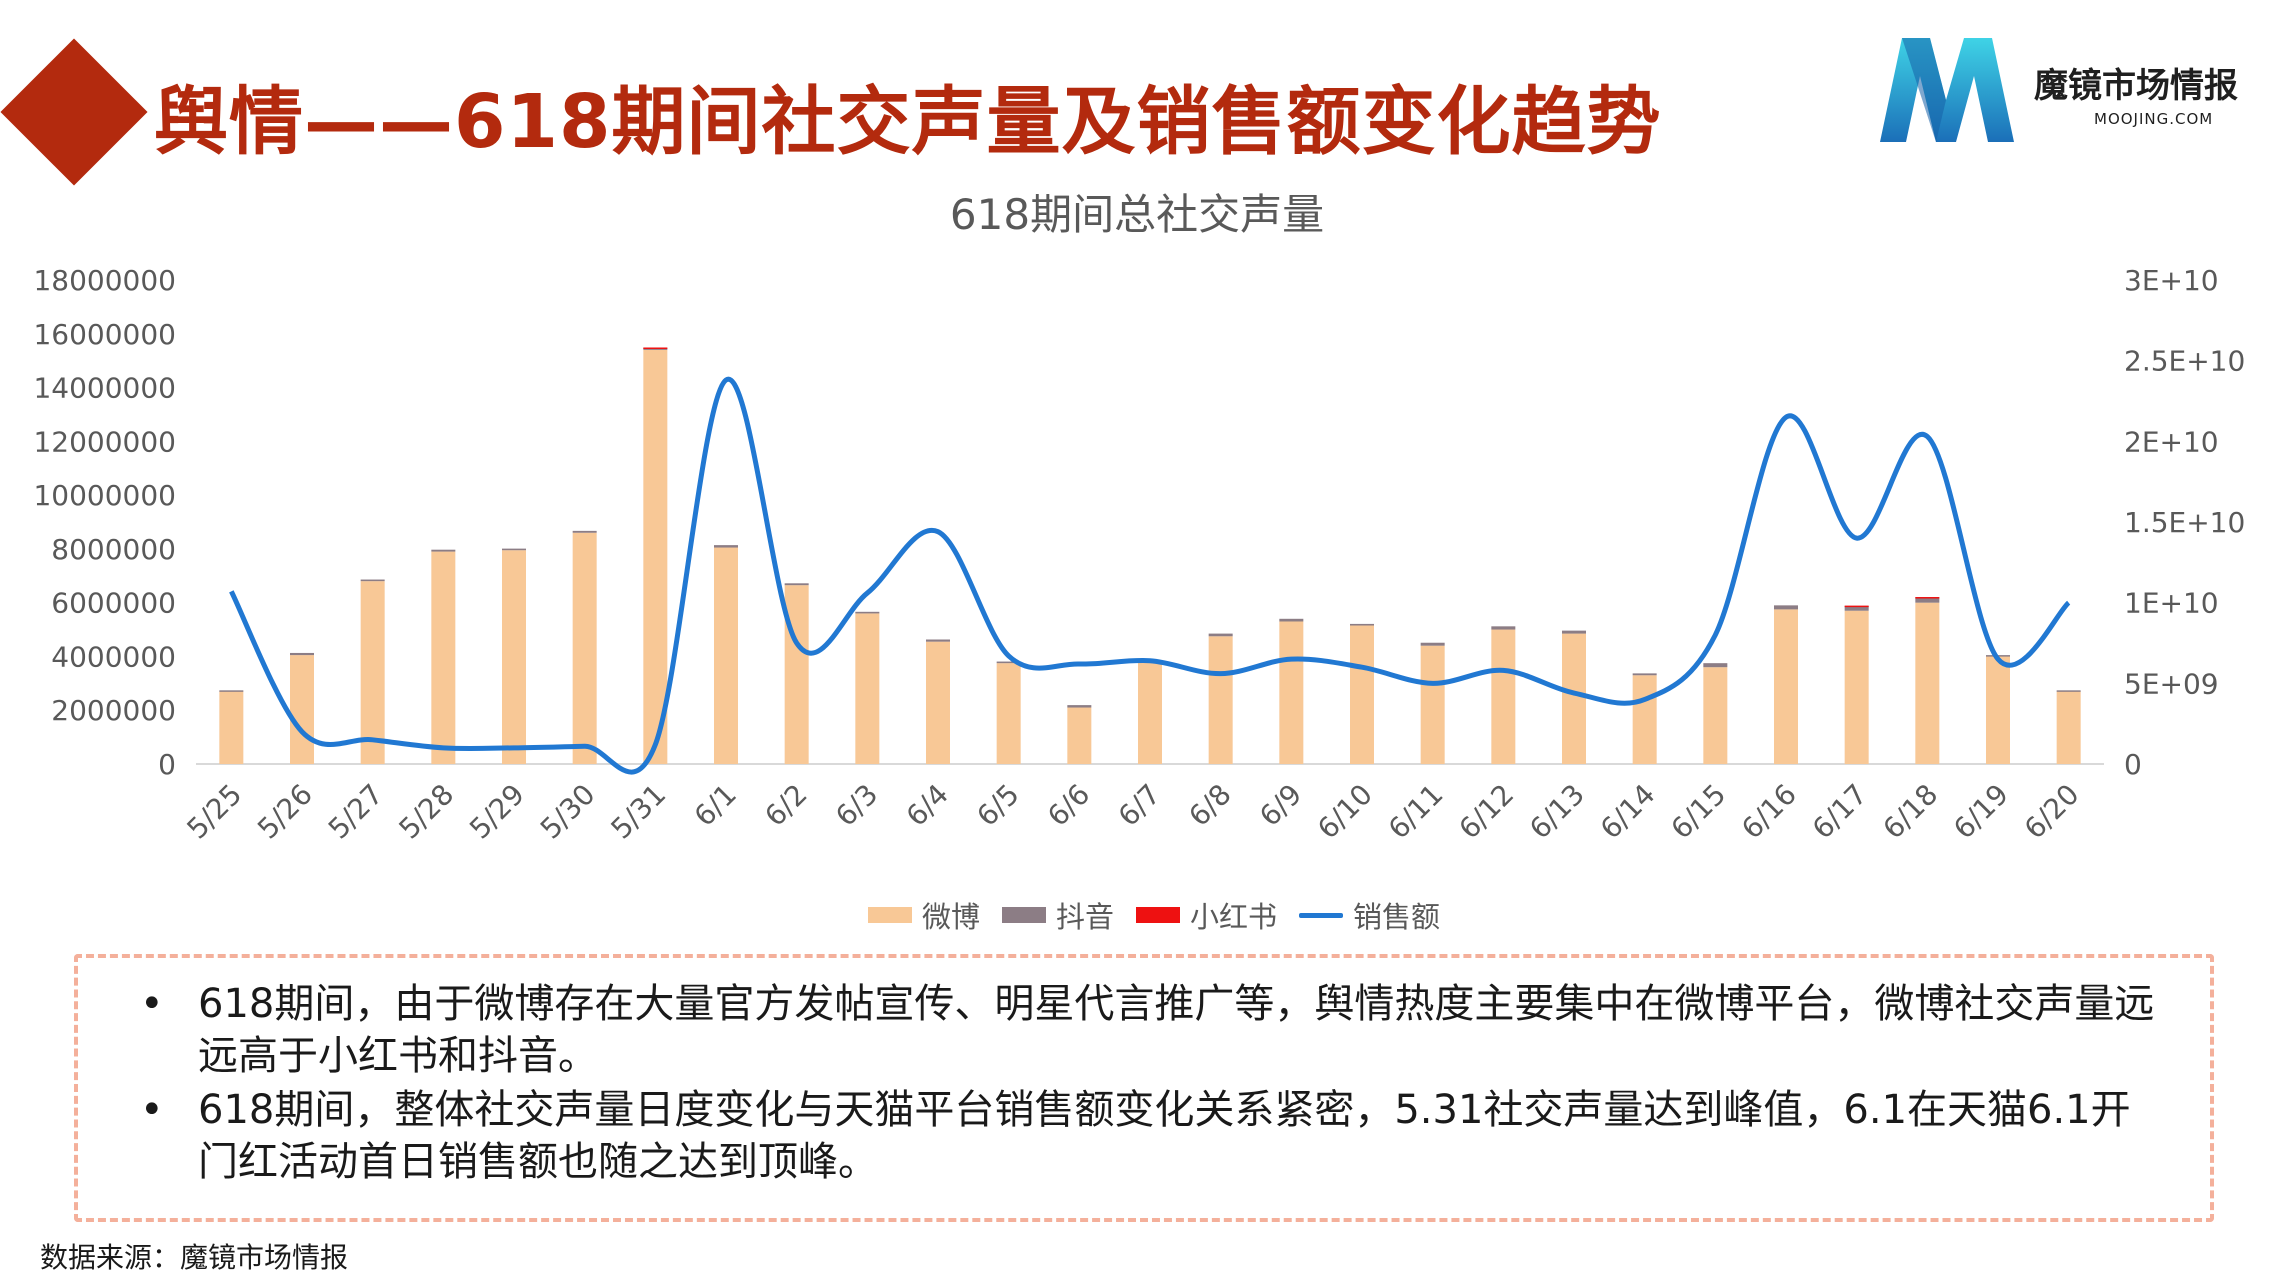  Describe the element at coordinates (638, 812) in the screenshot. I see `x-tick-label: 5/31` at that location.